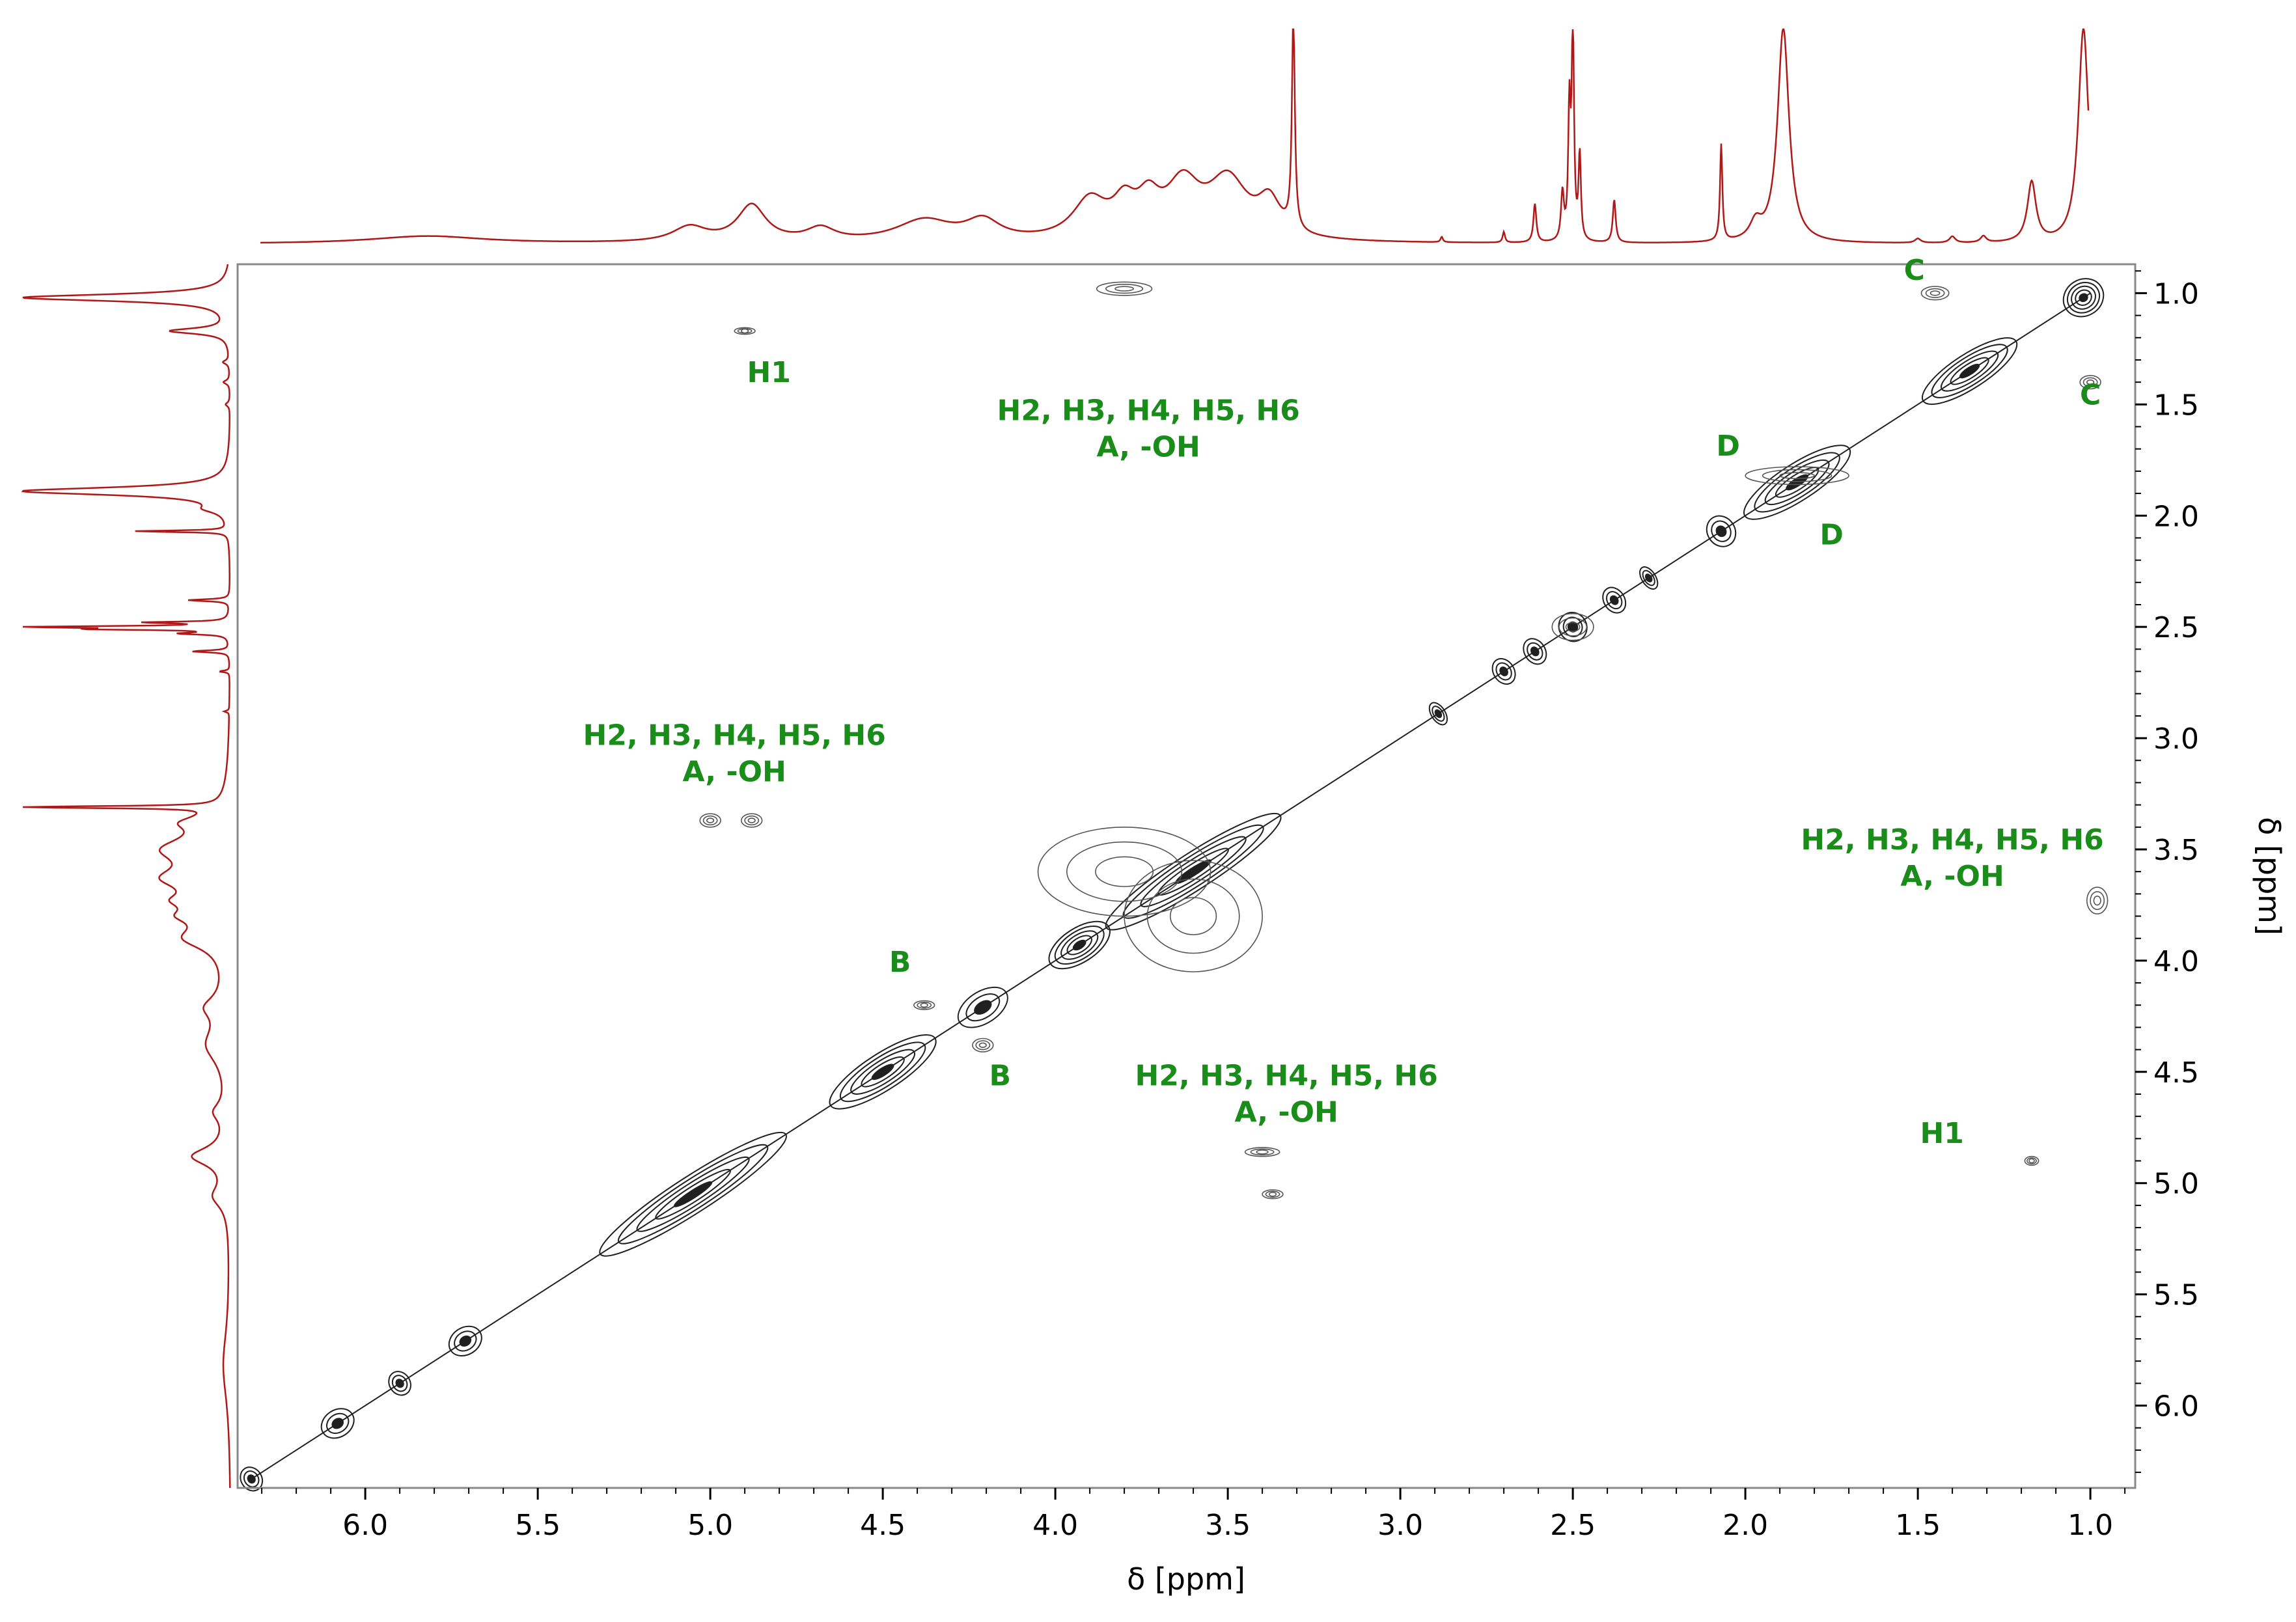 The width and height of the screenshot is (2296, 1622). Describe the element at coordinates (768, 372) in the screenshot. I see `peak-annotation: H1` at that location.